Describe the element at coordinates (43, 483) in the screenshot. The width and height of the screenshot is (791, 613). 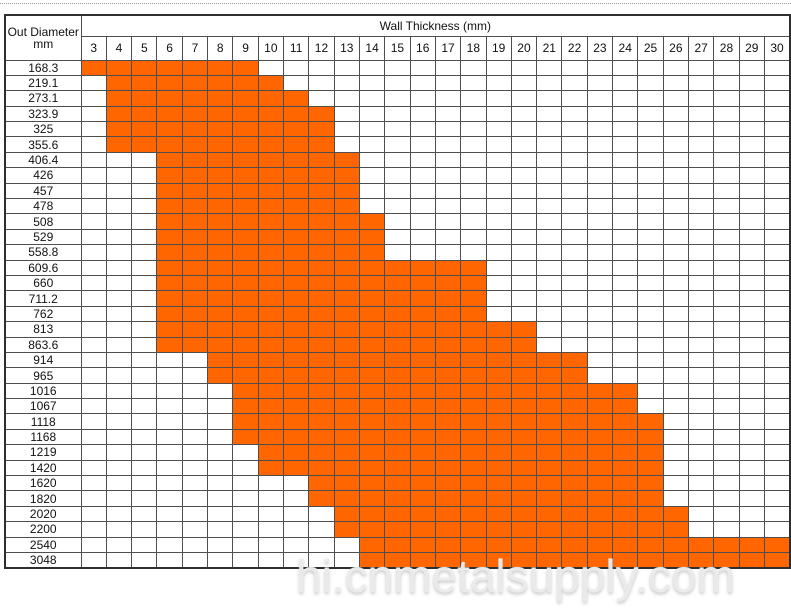
I see `row-diameter-label: 1620` at that location.